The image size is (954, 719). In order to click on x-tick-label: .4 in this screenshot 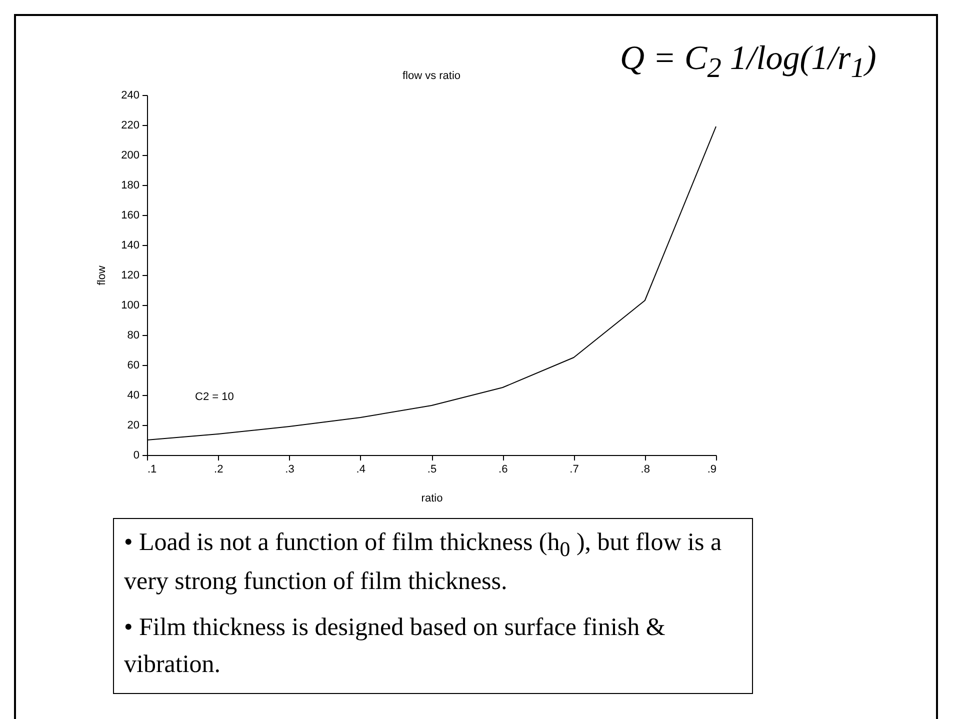, I will do `click(361, 470)`.